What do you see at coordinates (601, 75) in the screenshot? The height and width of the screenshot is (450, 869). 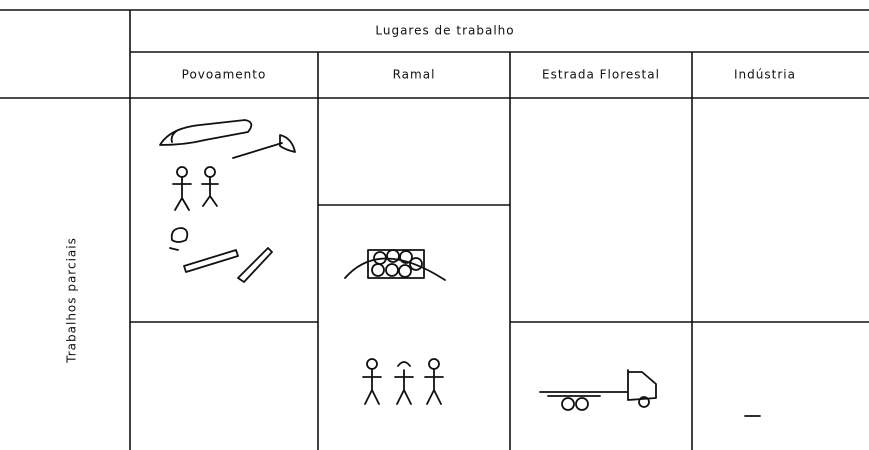 I see `column-header: Estrada Florestal` at bounding box center [601, 75].